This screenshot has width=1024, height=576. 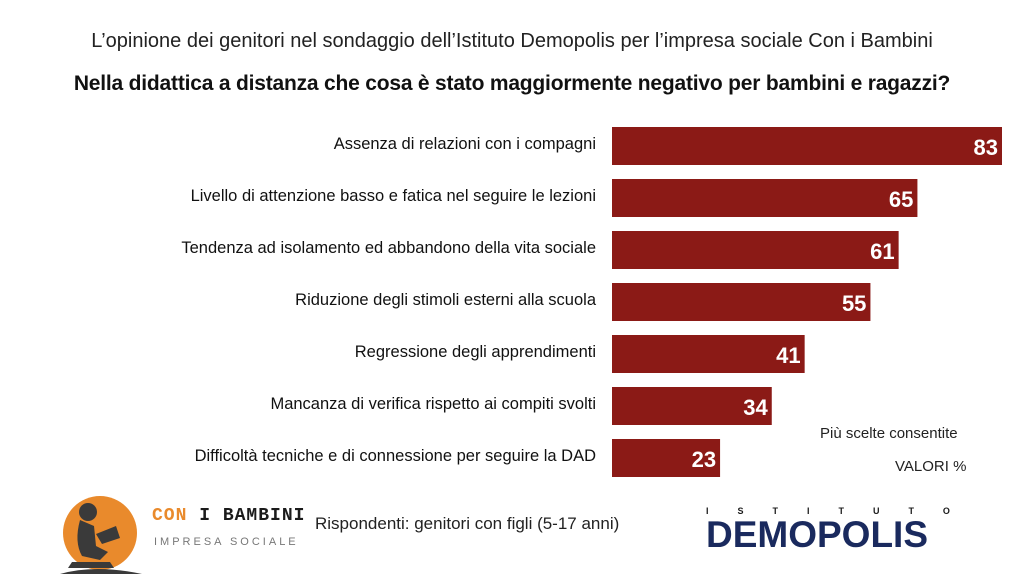 I want to click on logo-brand-name: CON I BAMBINI, so click(x=228, y=516).